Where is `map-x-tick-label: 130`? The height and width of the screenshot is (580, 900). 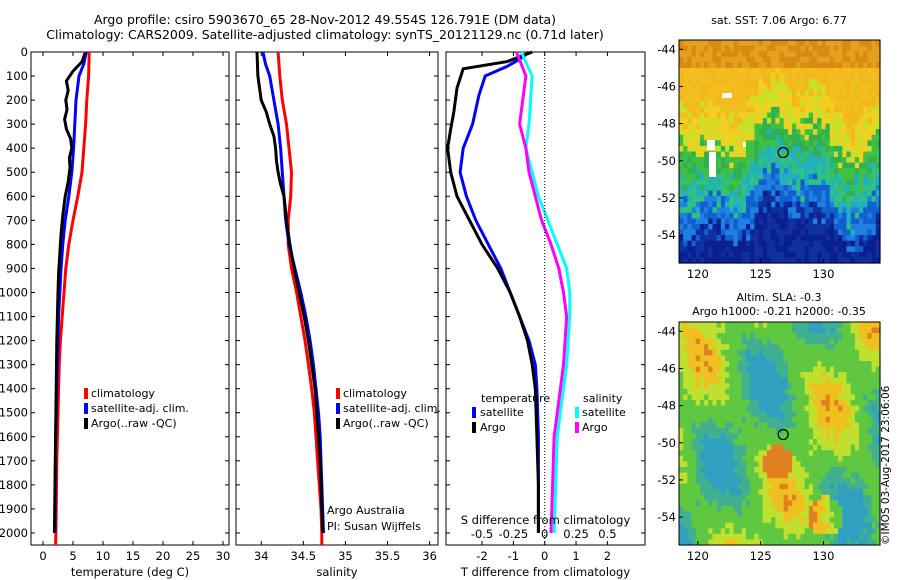
map-x-tick-label: 130 is located at coordinates (823, 556).